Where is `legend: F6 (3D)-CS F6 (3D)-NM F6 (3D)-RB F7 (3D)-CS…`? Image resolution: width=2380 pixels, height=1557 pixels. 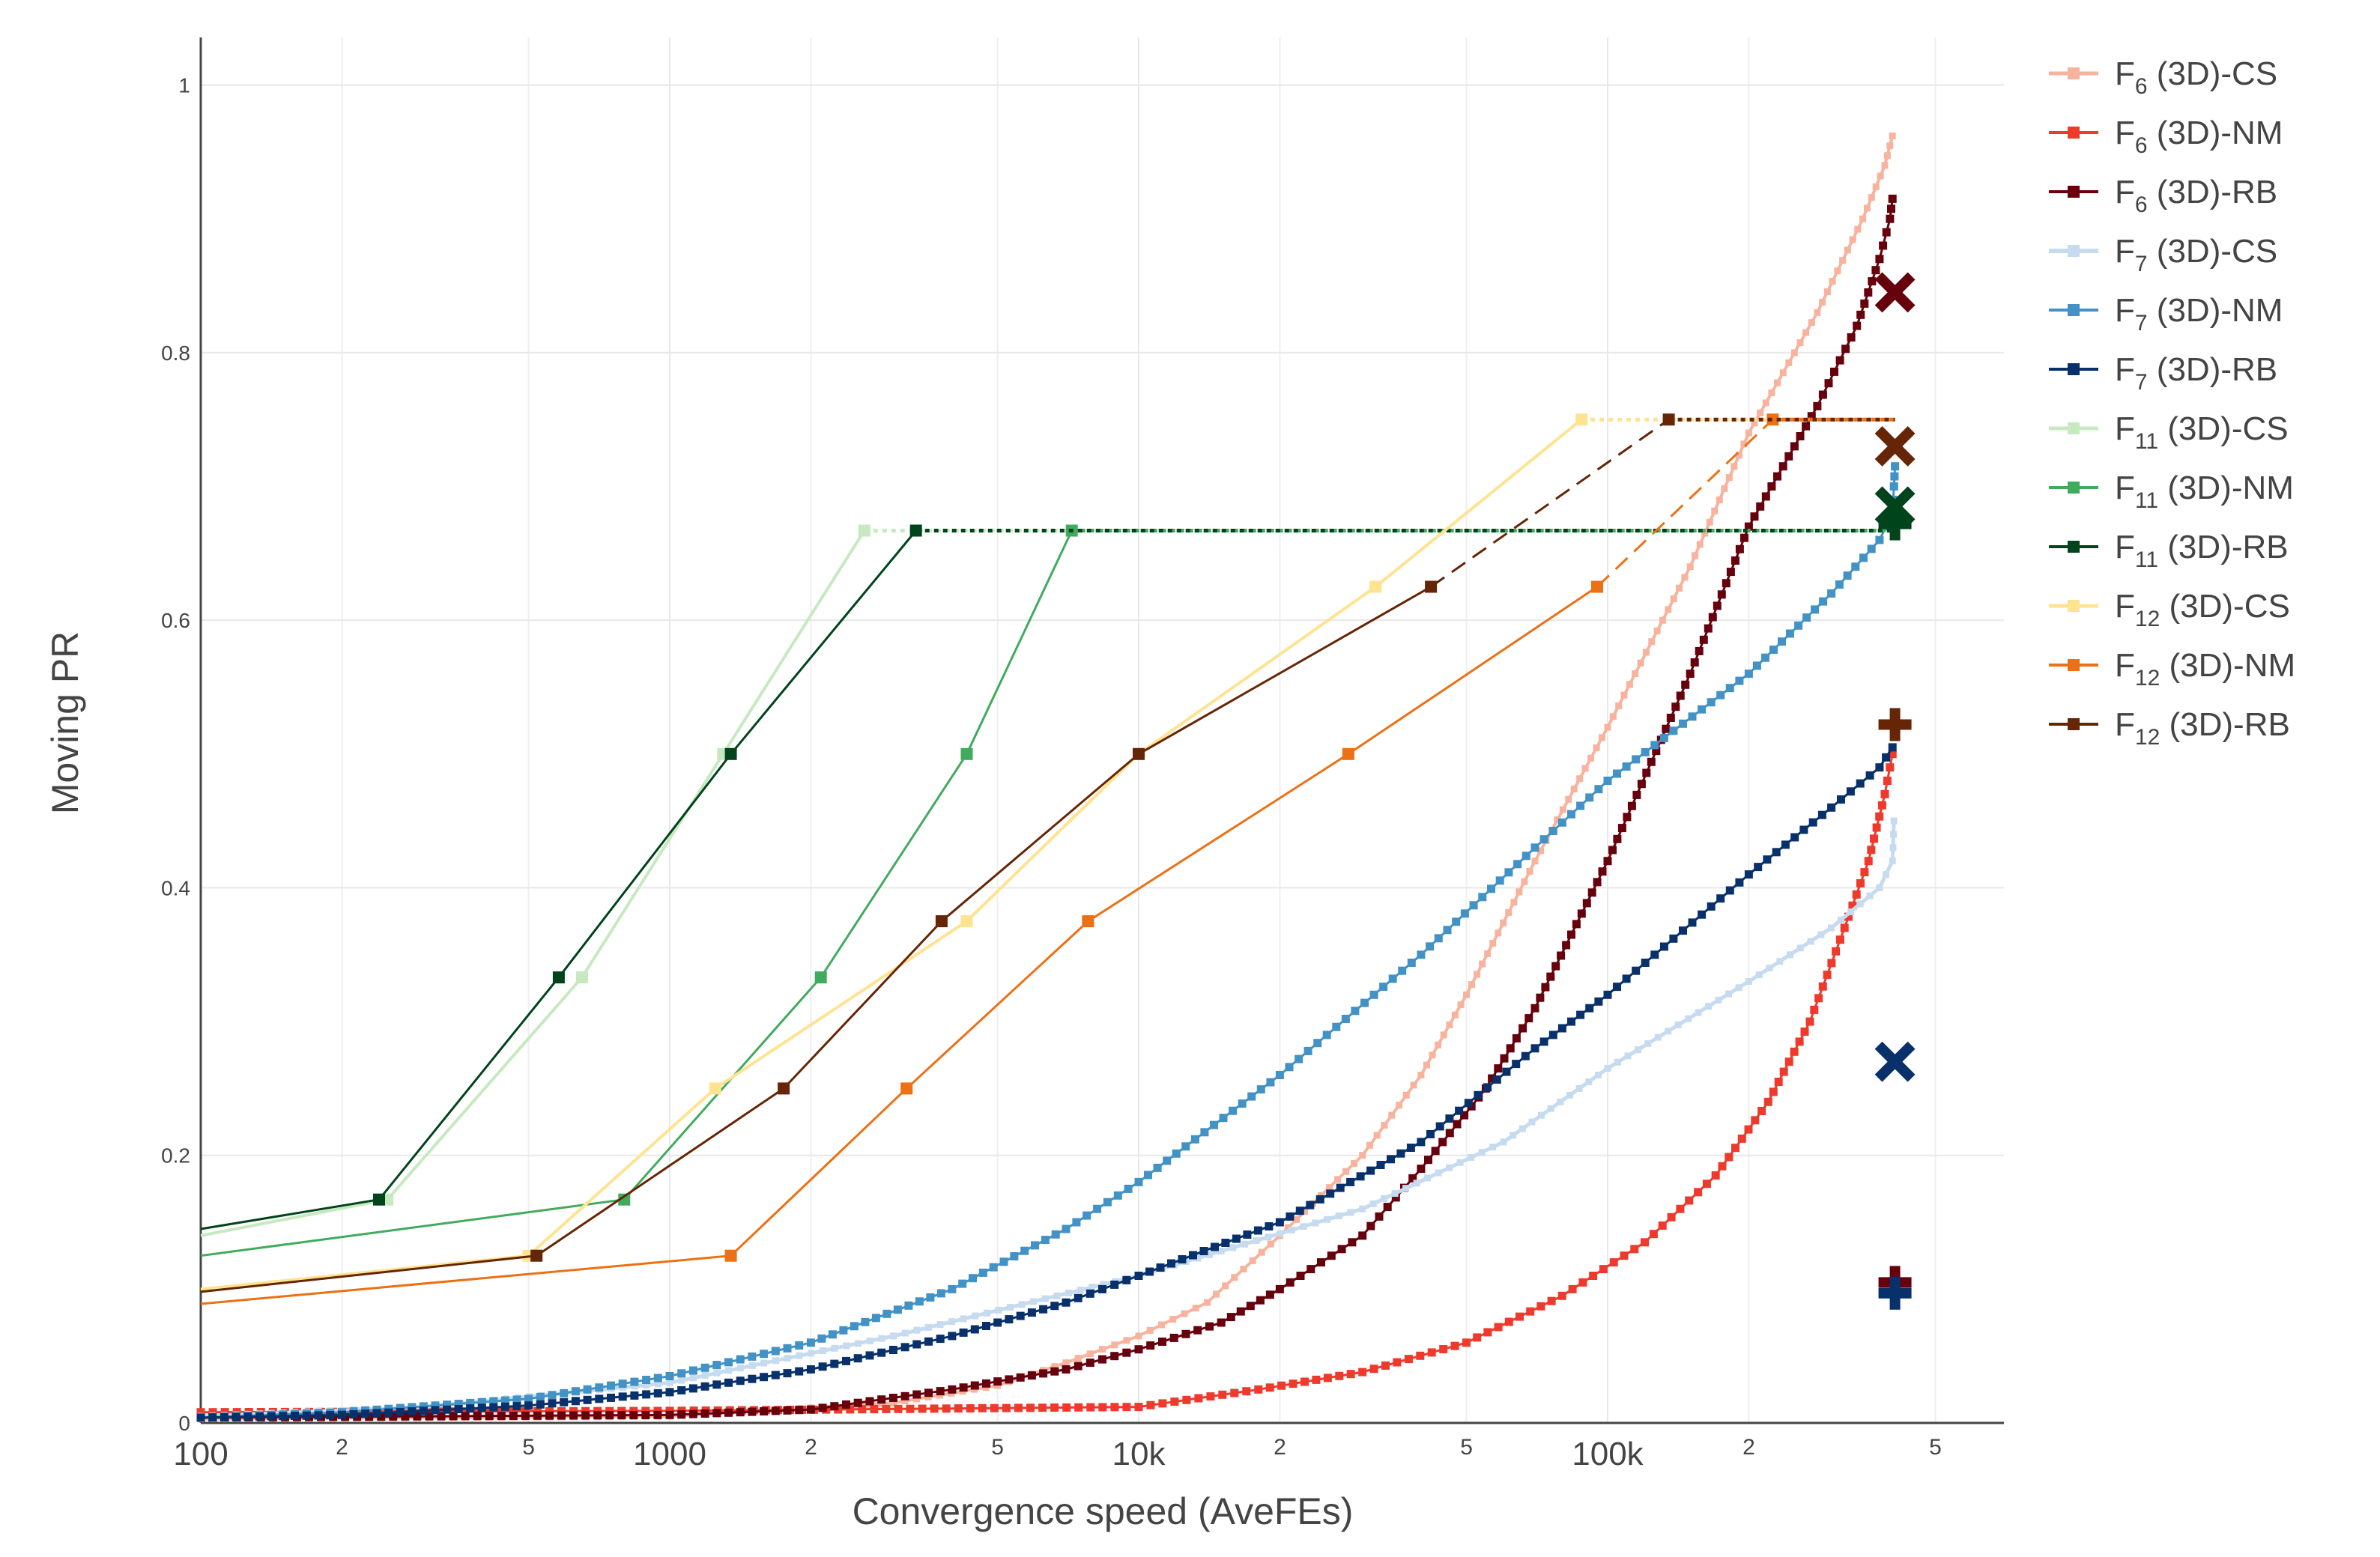 legend: F6 (3D)-CS F6 (3D)-NM F6 (3D)-RB F7 (3D)-CS… is located at coordinates (2172, 402).